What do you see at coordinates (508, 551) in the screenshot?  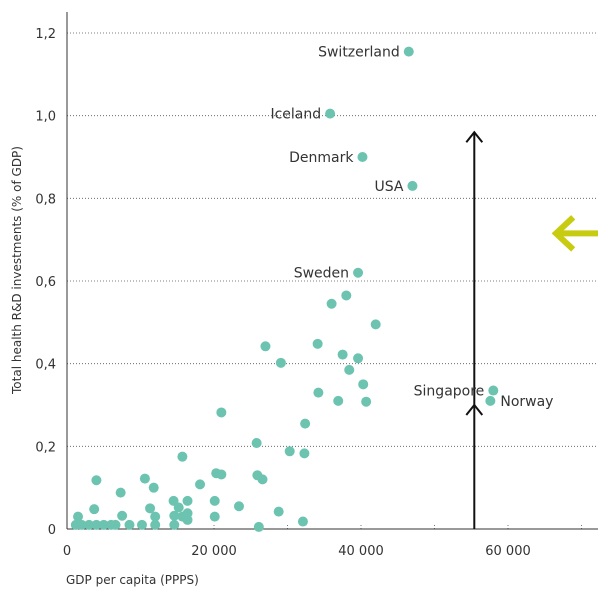 I see `x-tick-label: 60 000` at bounding box center [508, 551].